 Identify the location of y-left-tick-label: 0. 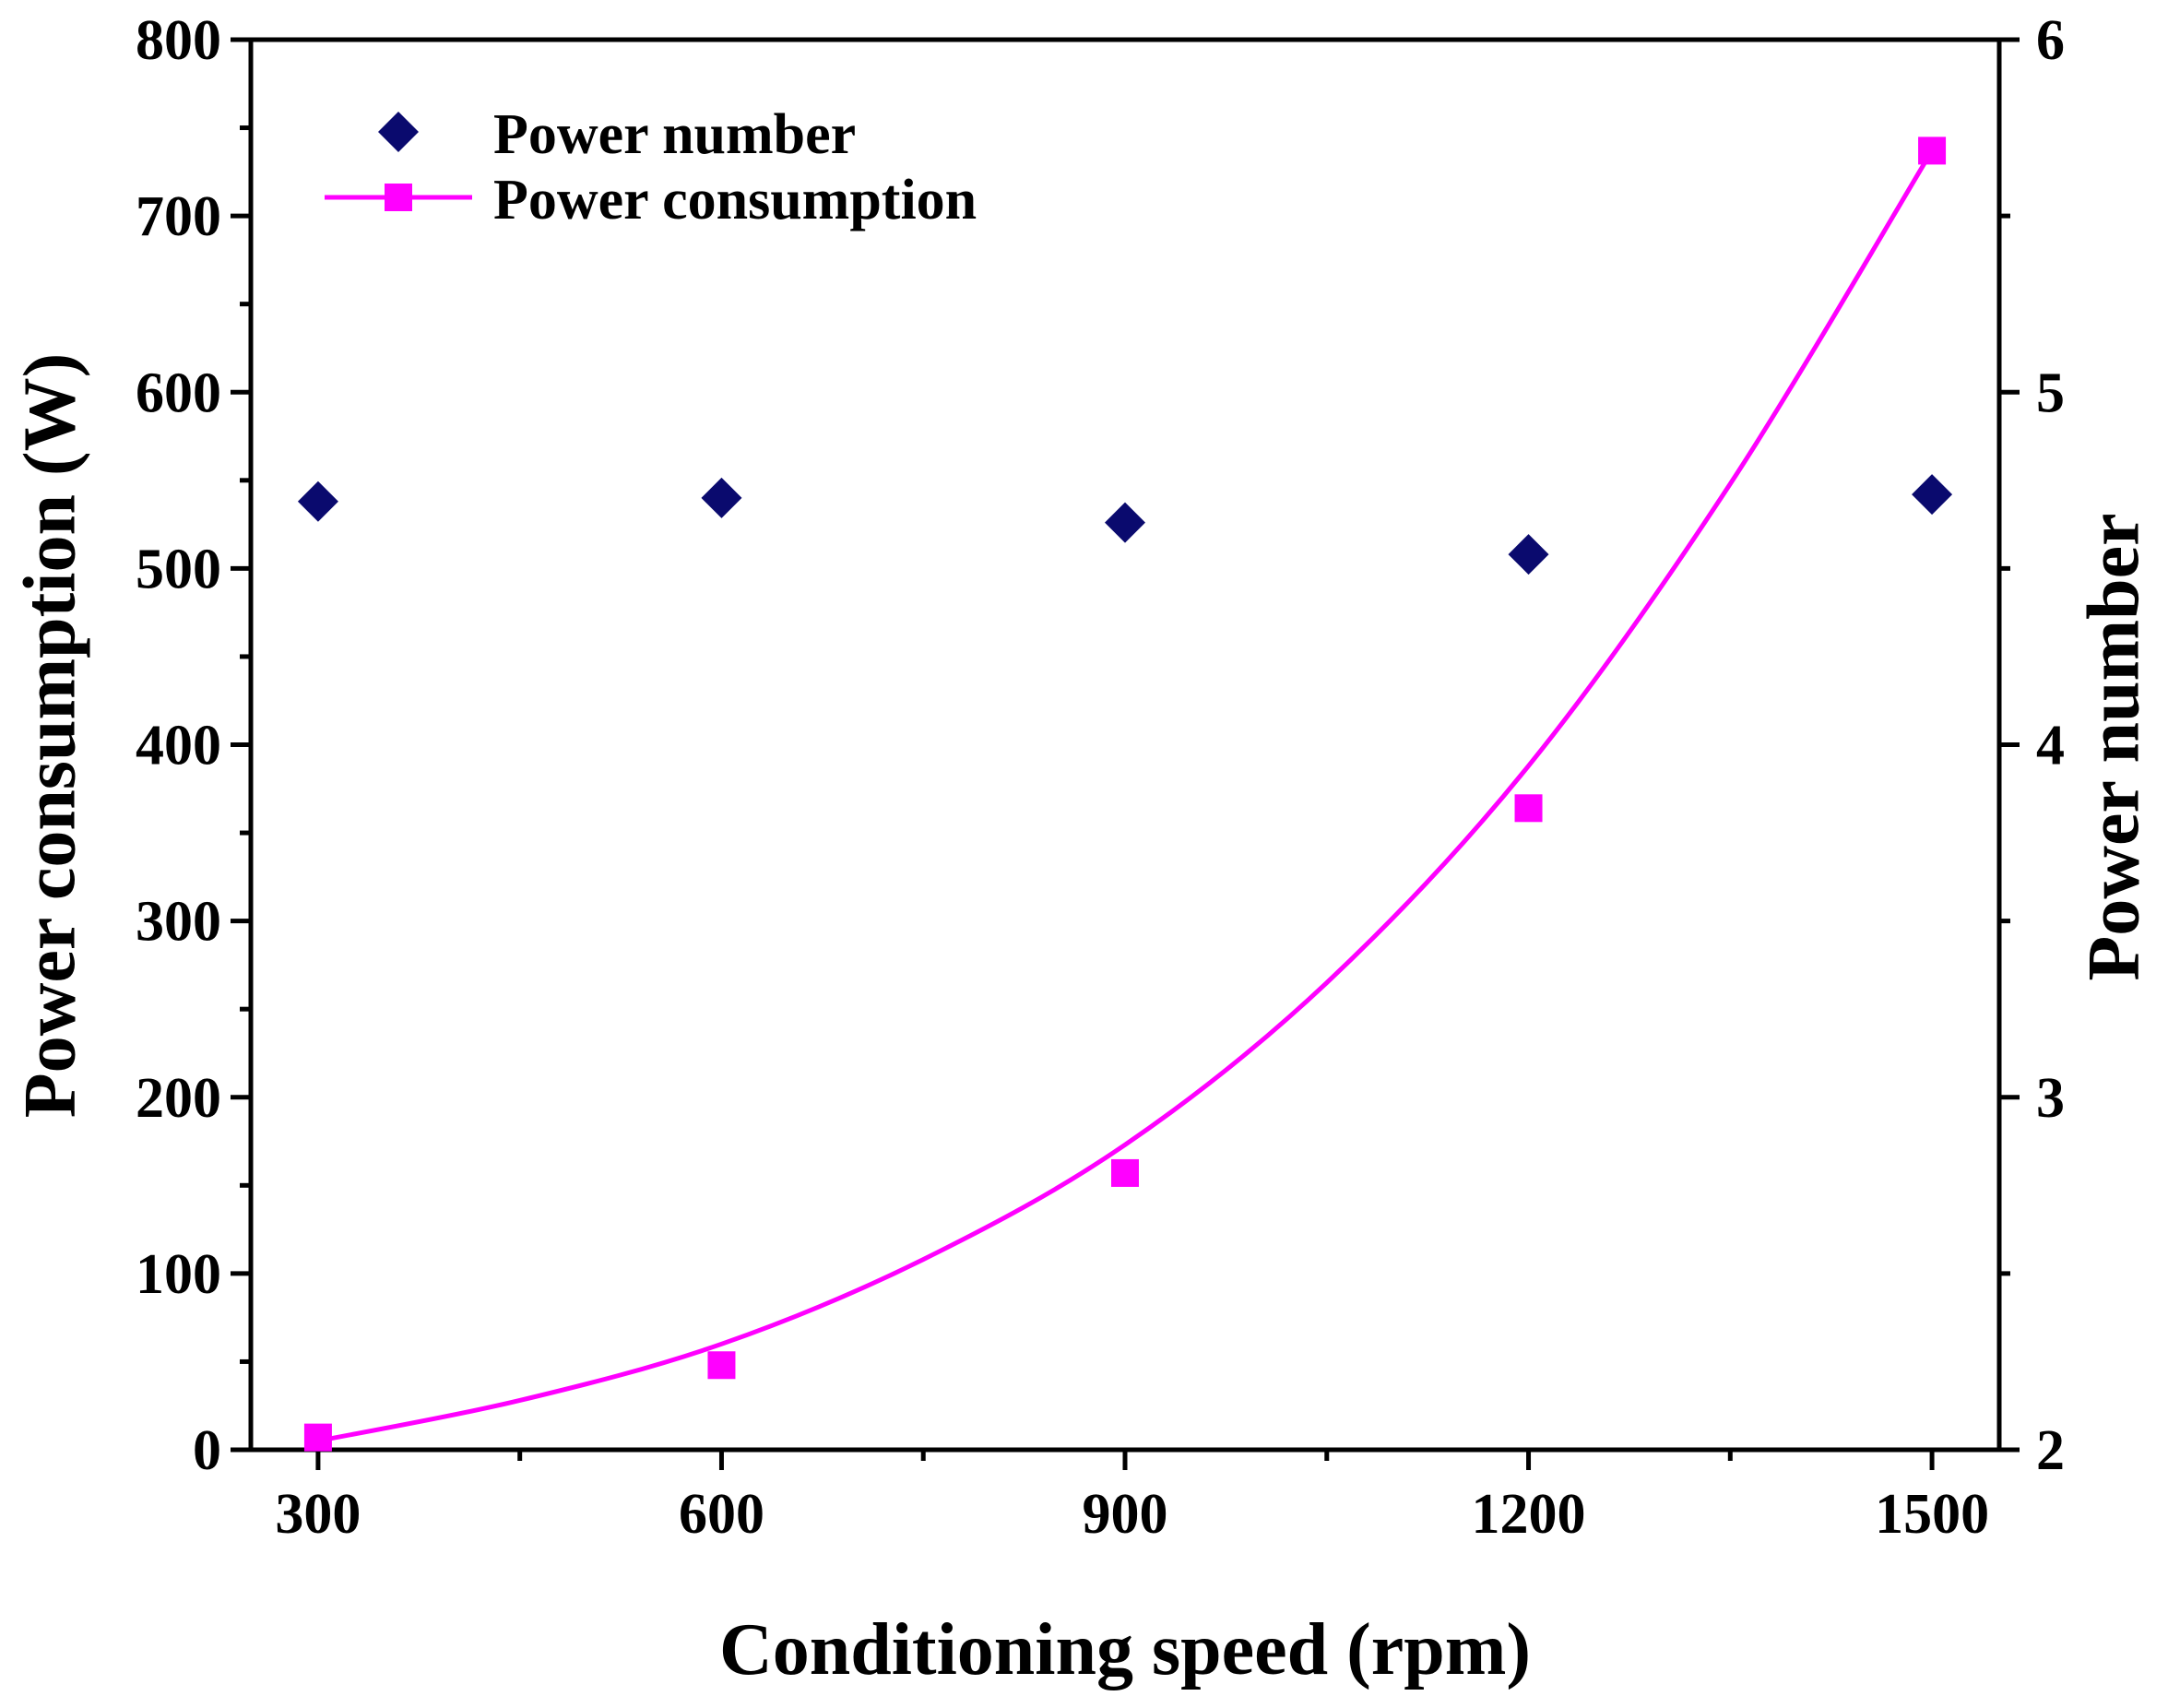
(207, 1450).